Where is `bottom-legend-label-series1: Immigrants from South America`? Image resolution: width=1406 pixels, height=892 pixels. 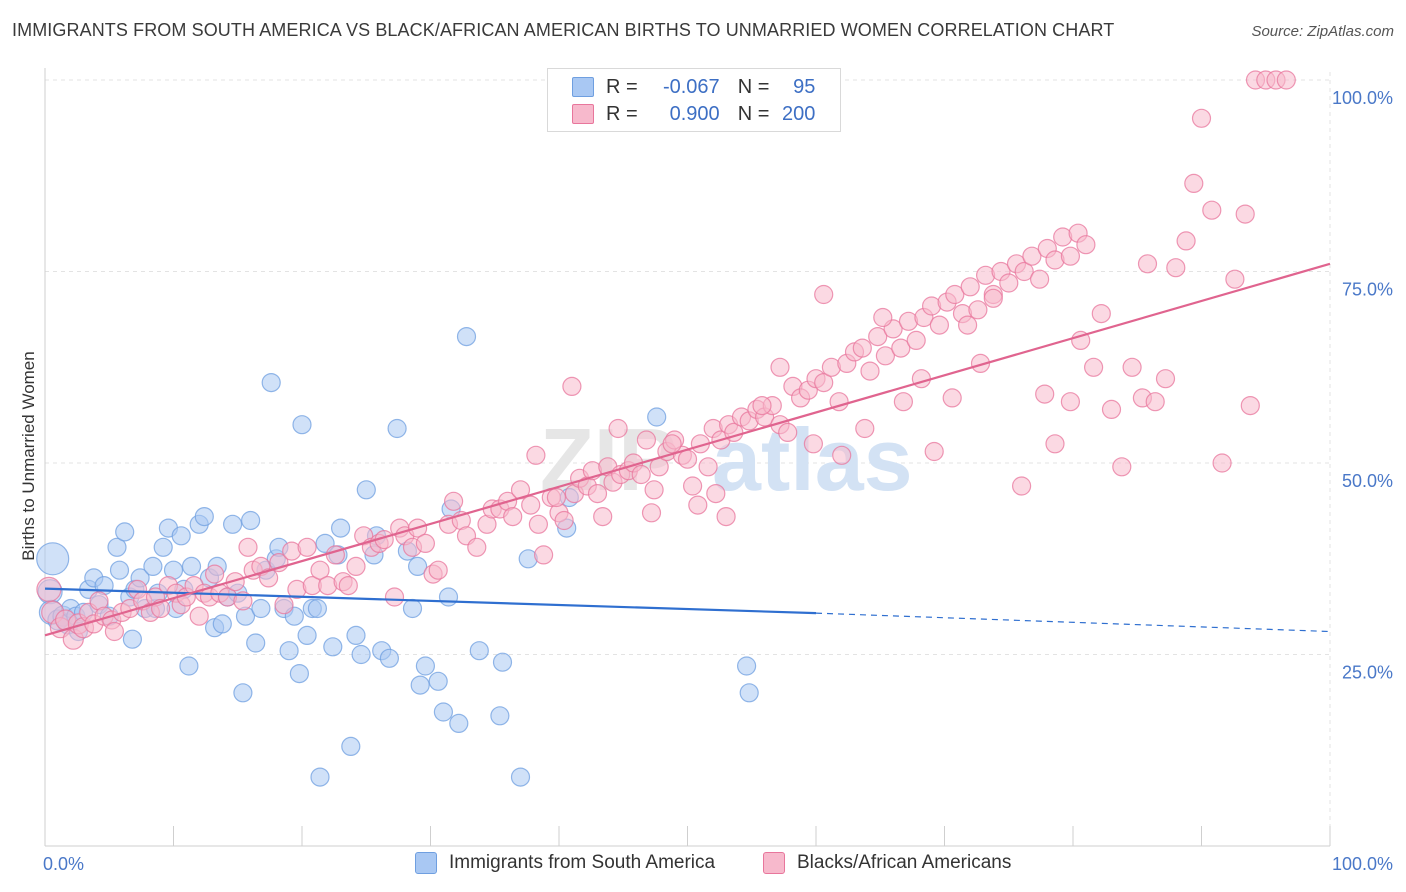
bottom-legend-label-series1: Immigrants from South America is located at coordinates (582, 862).